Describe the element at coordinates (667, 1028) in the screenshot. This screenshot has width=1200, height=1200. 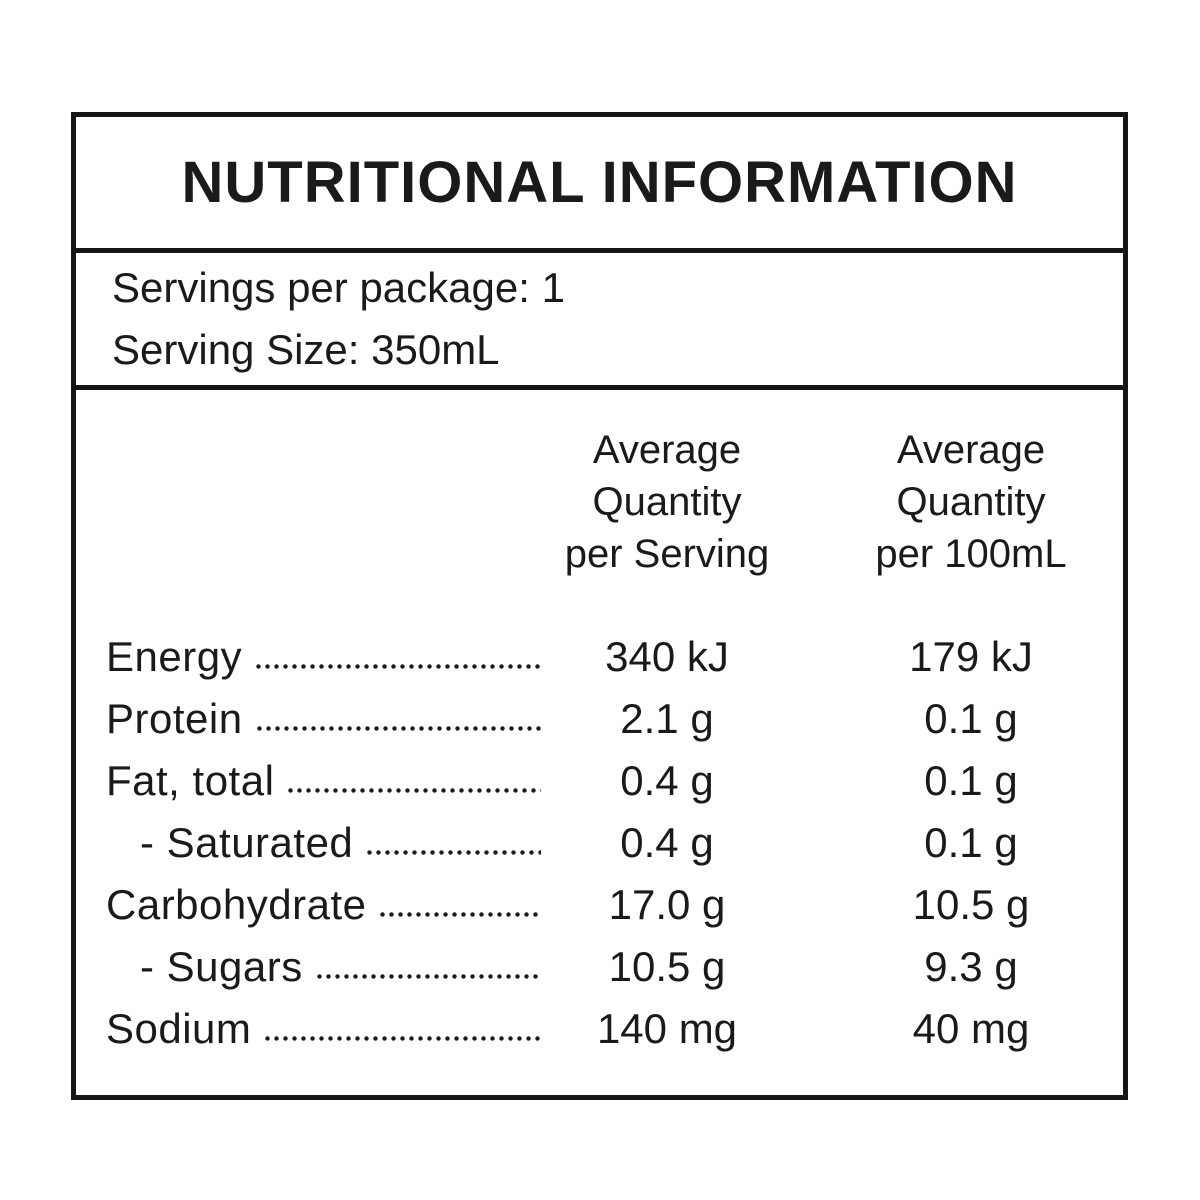
I see `value-per-serving: 140 mg` at that location.